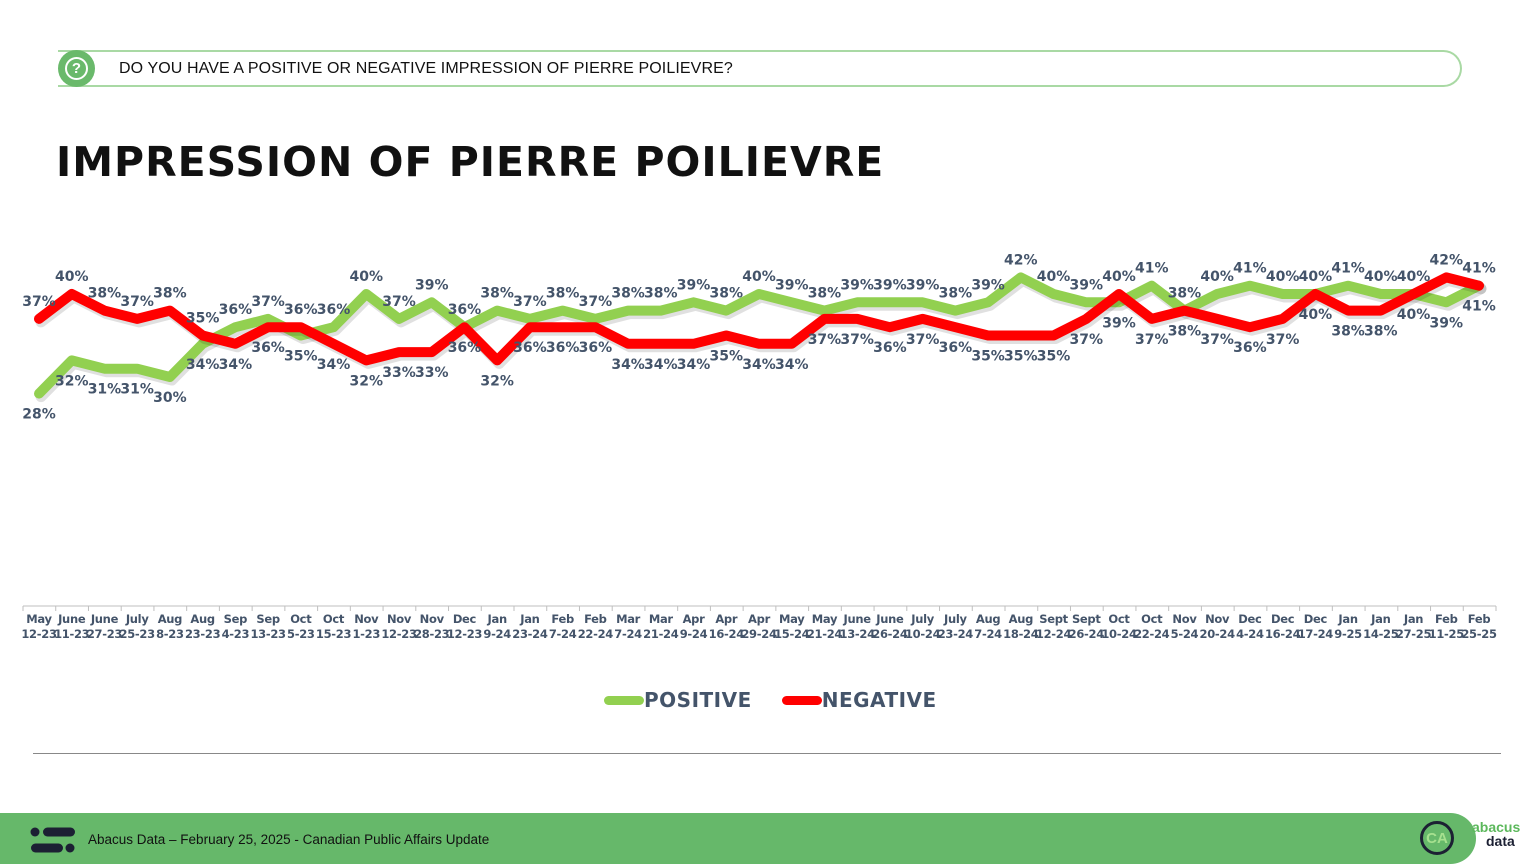 The image size is (1536, 864). Describe the element at coordinates (203, 365) in the screenshot. I see `positive-data-label: 34%` at that location.